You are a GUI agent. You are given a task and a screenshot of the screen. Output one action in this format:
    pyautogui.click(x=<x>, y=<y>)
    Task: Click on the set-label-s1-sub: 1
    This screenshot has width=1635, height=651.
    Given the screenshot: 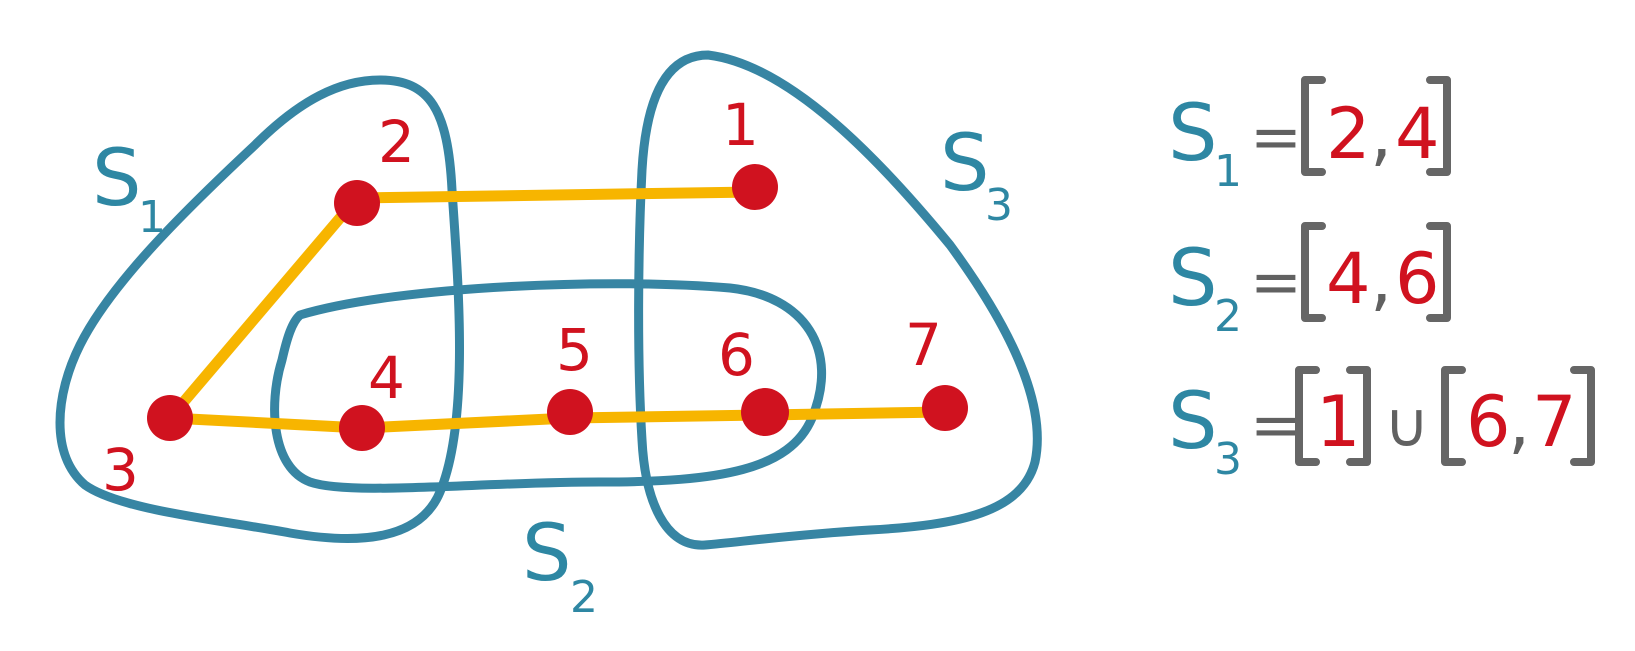 What is the action you would take?
    pyautogui.click(x=152, y=217)
    